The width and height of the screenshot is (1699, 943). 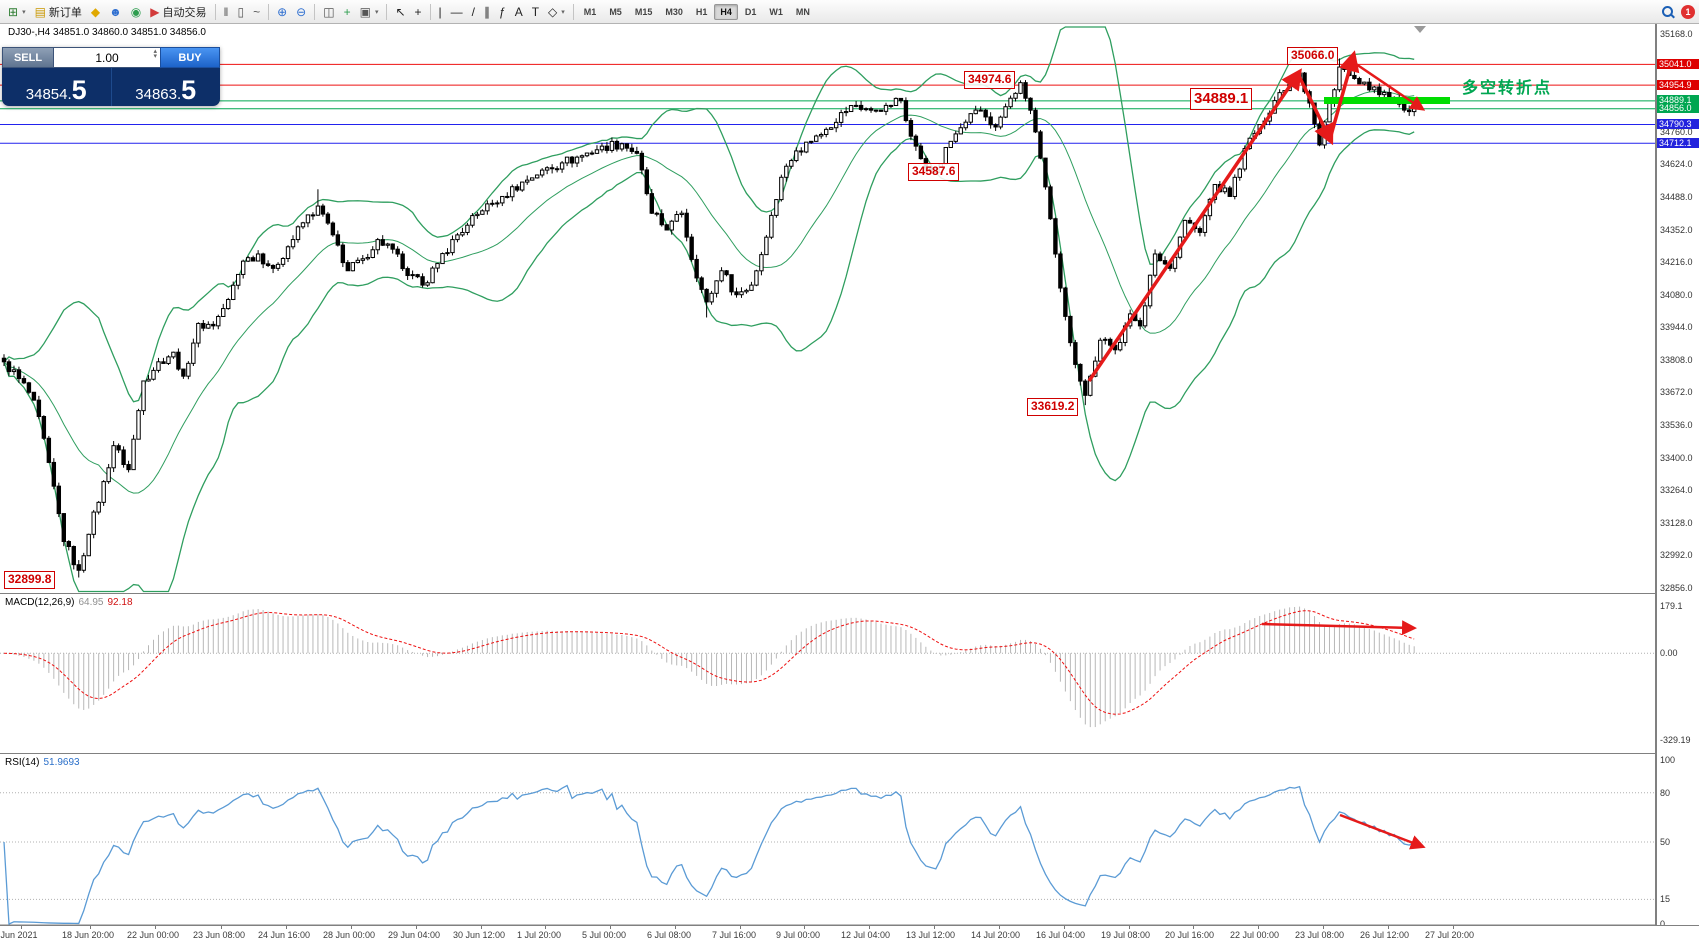 I want to click on stepper-up-icon: ▴, so click(x=155, y=51).